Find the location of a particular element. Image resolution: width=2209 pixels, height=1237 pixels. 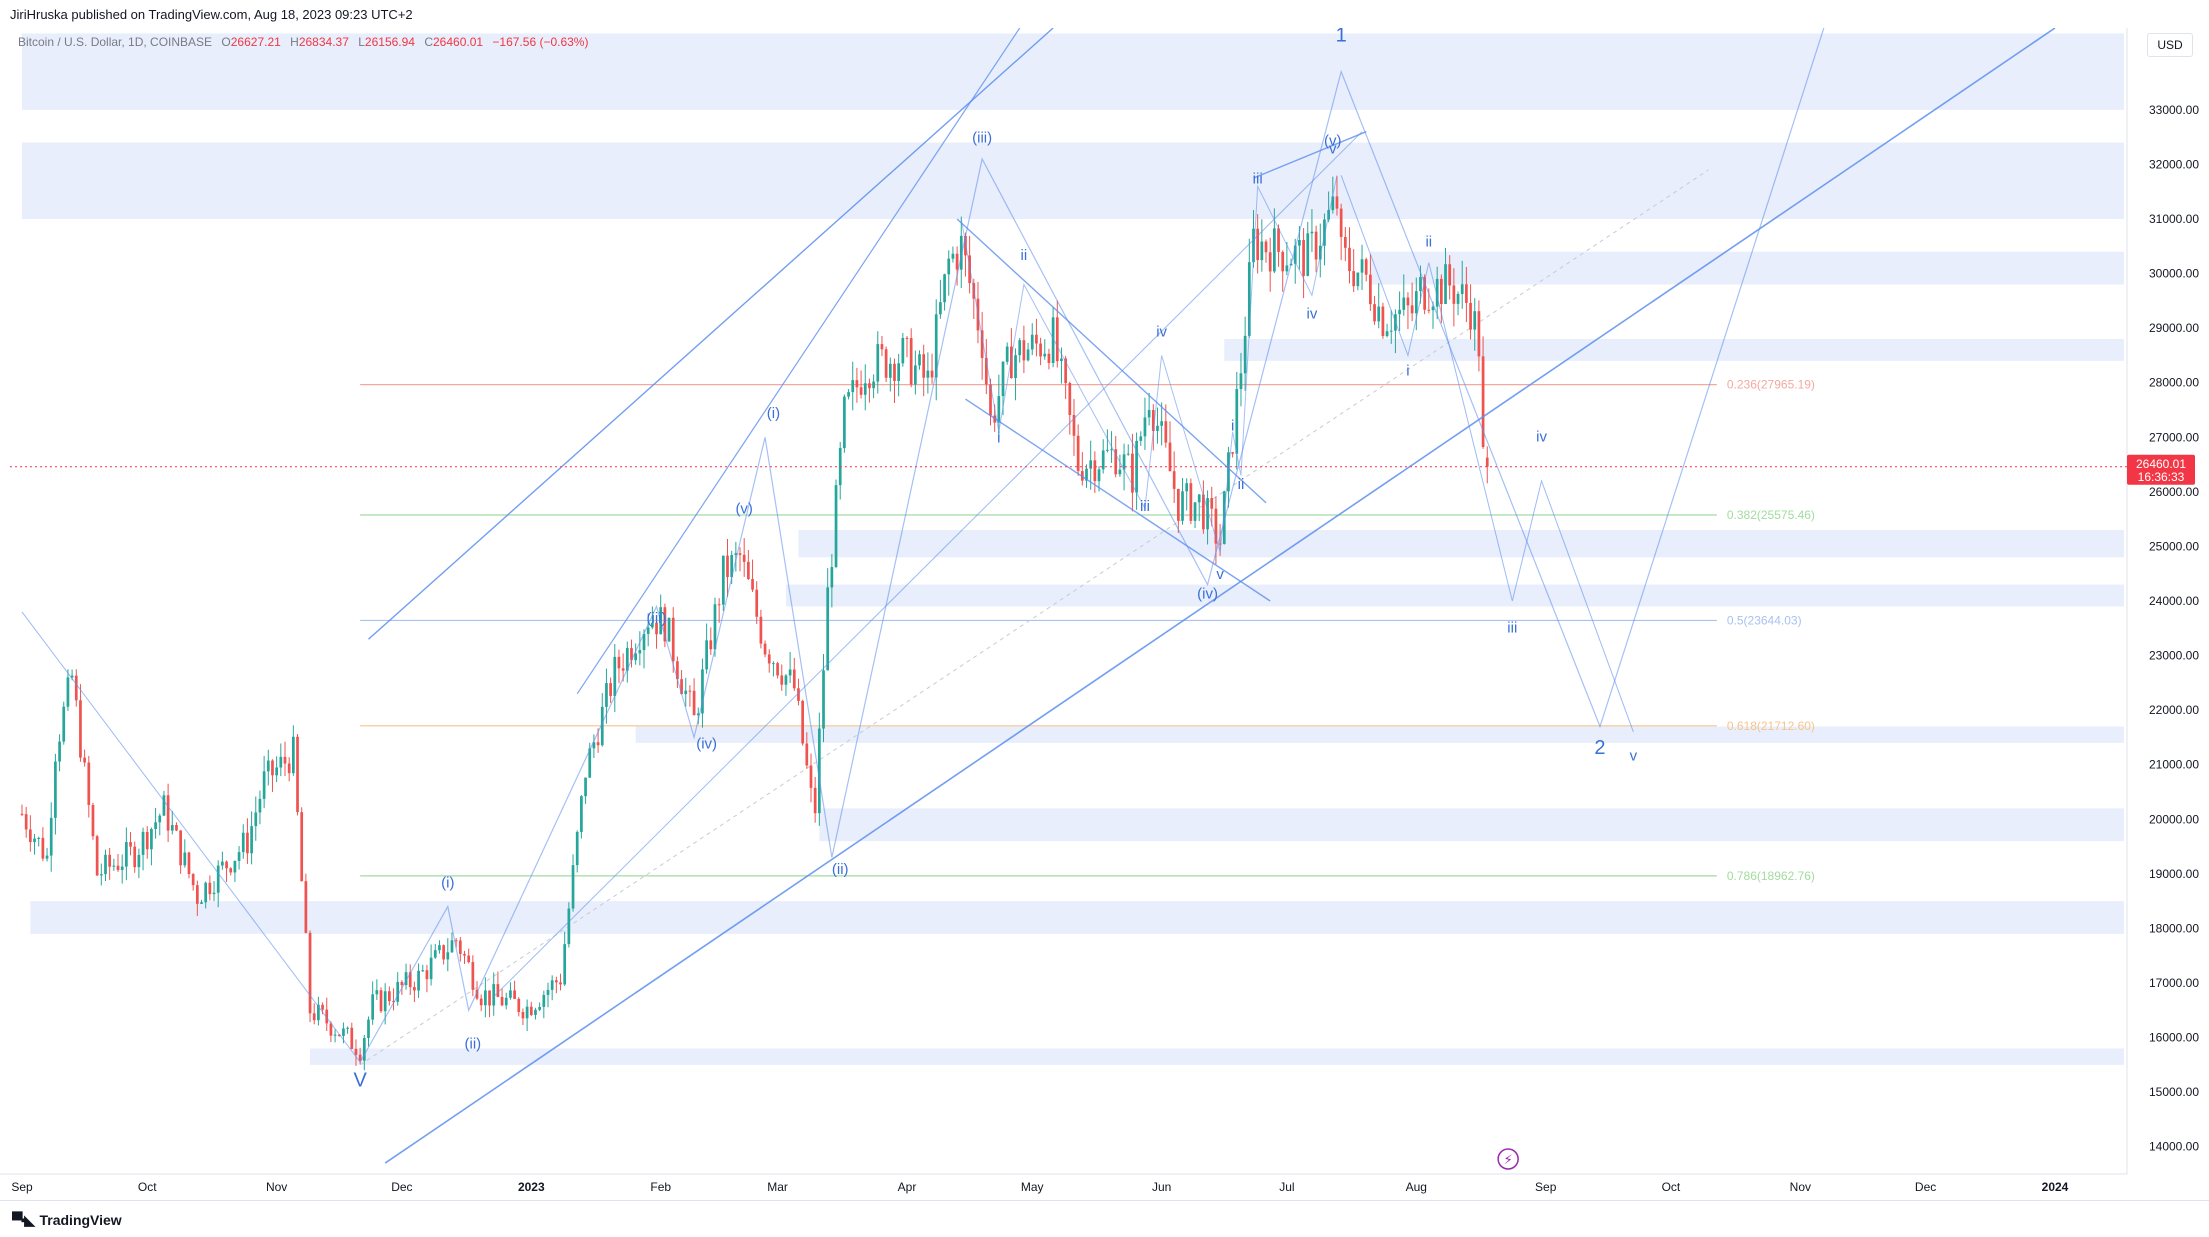

event-flash-icon is located at coordinates (1508, 1159).